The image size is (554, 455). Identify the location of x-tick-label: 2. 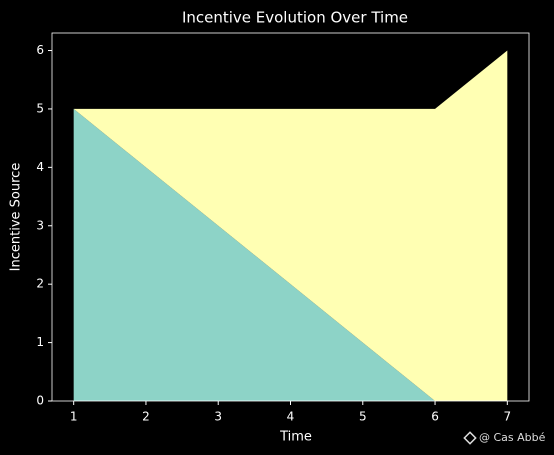
(146, 417).